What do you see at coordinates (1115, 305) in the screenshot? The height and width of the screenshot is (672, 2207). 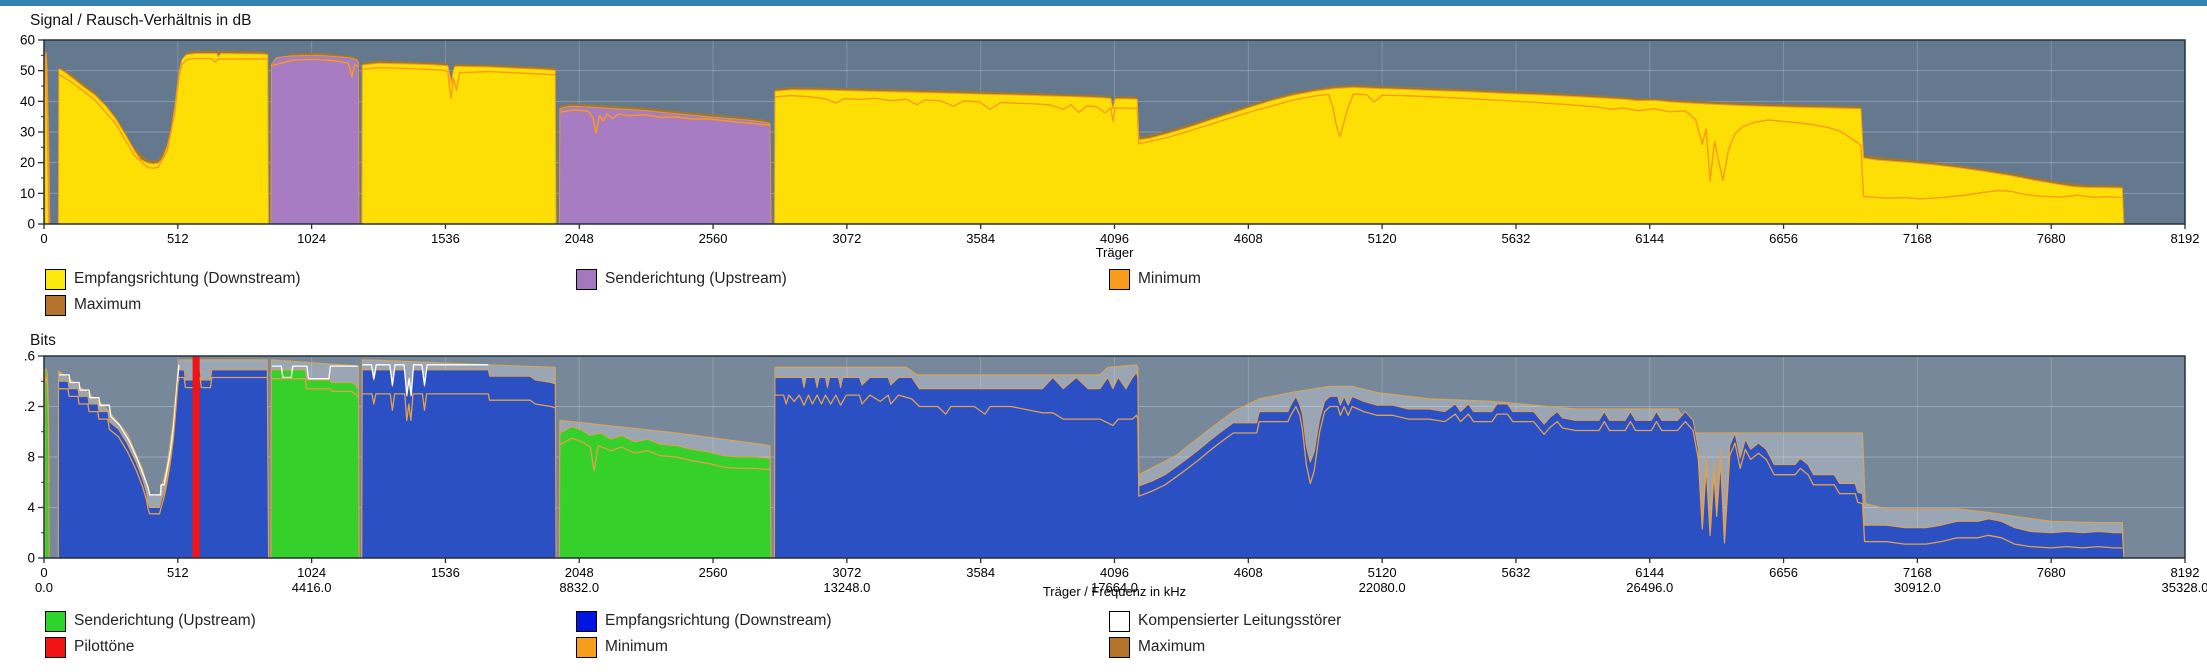 I see `legend-row: Maximum` at bounding box center [1115, 305].